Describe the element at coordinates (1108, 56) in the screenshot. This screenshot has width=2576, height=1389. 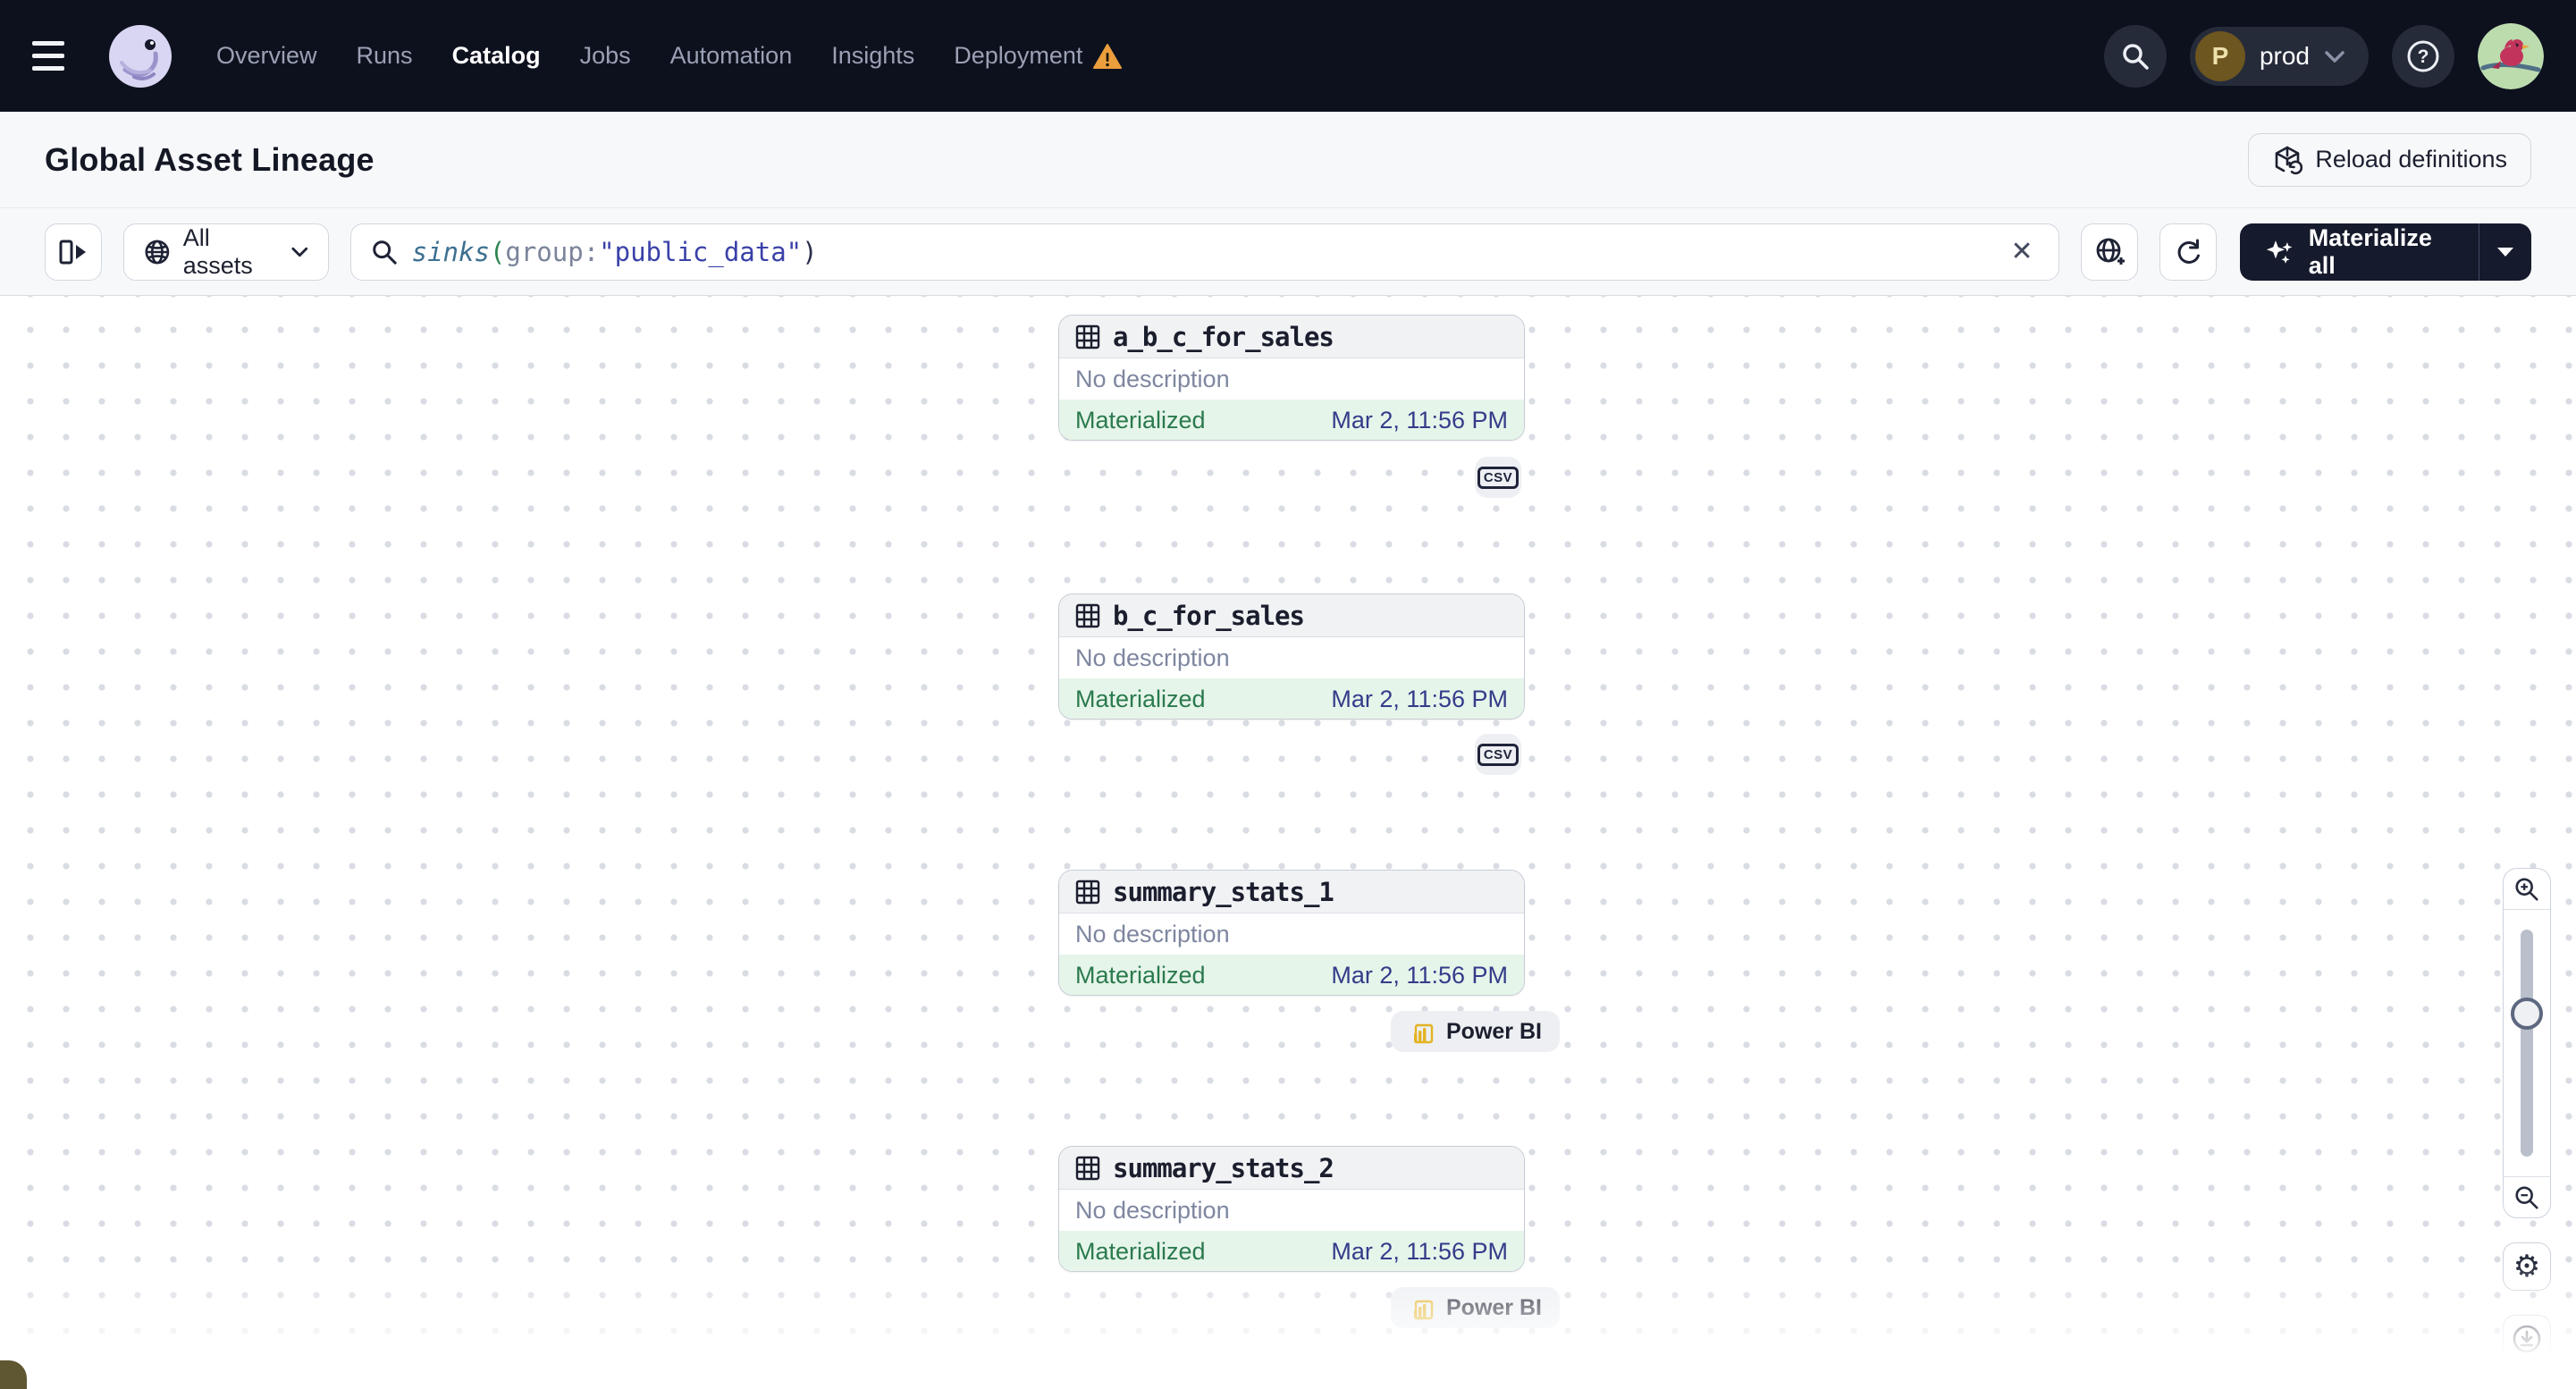
I see `warning-icon` at that location.